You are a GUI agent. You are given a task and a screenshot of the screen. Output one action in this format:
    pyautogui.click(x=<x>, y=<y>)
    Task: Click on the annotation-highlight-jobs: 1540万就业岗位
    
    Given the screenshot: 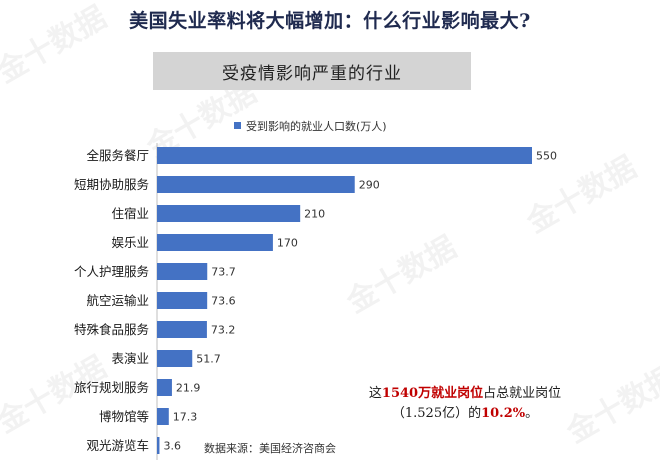 What is the action you would take?
    pyautogui.click(x=432, y=393)
    